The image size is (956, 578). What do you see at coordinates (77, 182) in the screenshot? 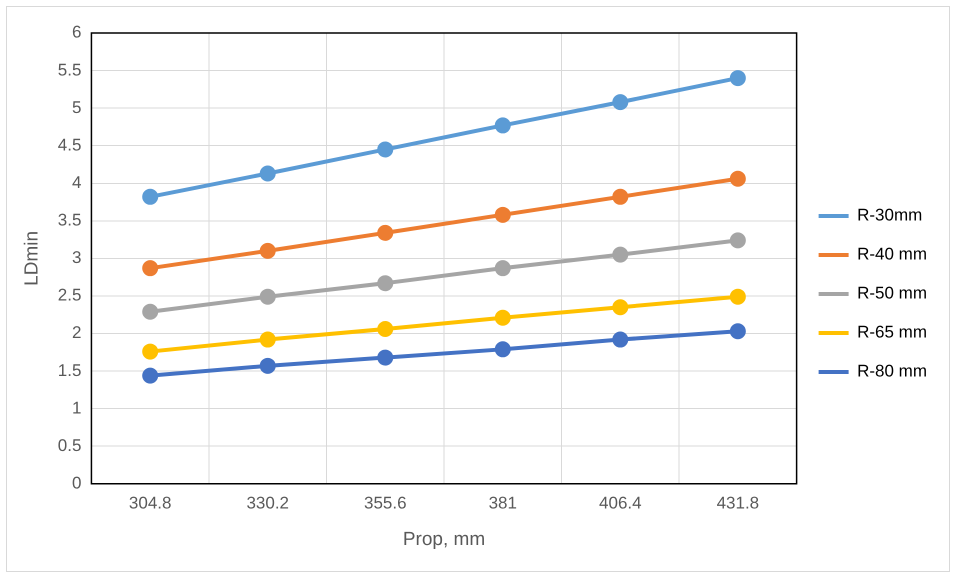
I see `y-tick-label: 4` at bounding box center [77, 182].